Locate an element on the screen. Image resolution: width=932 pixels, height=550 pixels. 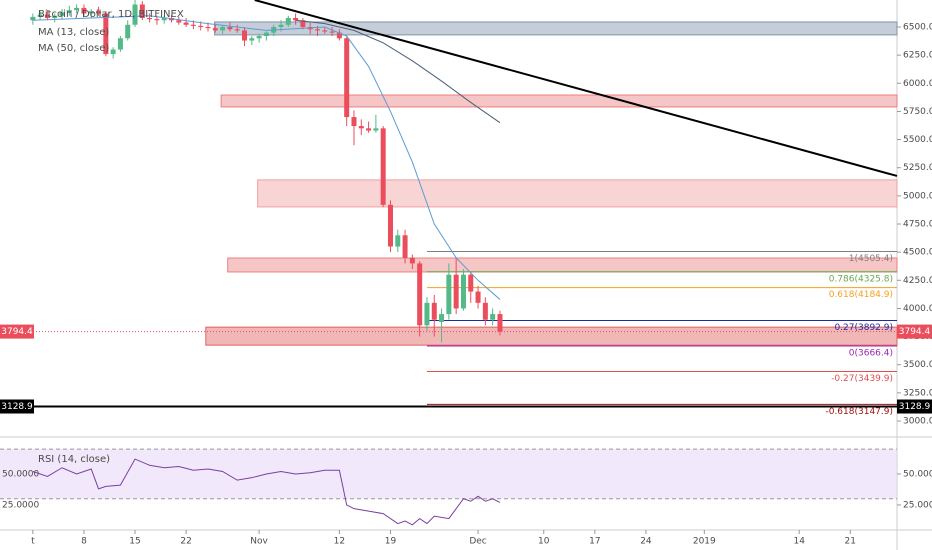
y-tick-label: 4000.0 is located at coordinates (917, 309).